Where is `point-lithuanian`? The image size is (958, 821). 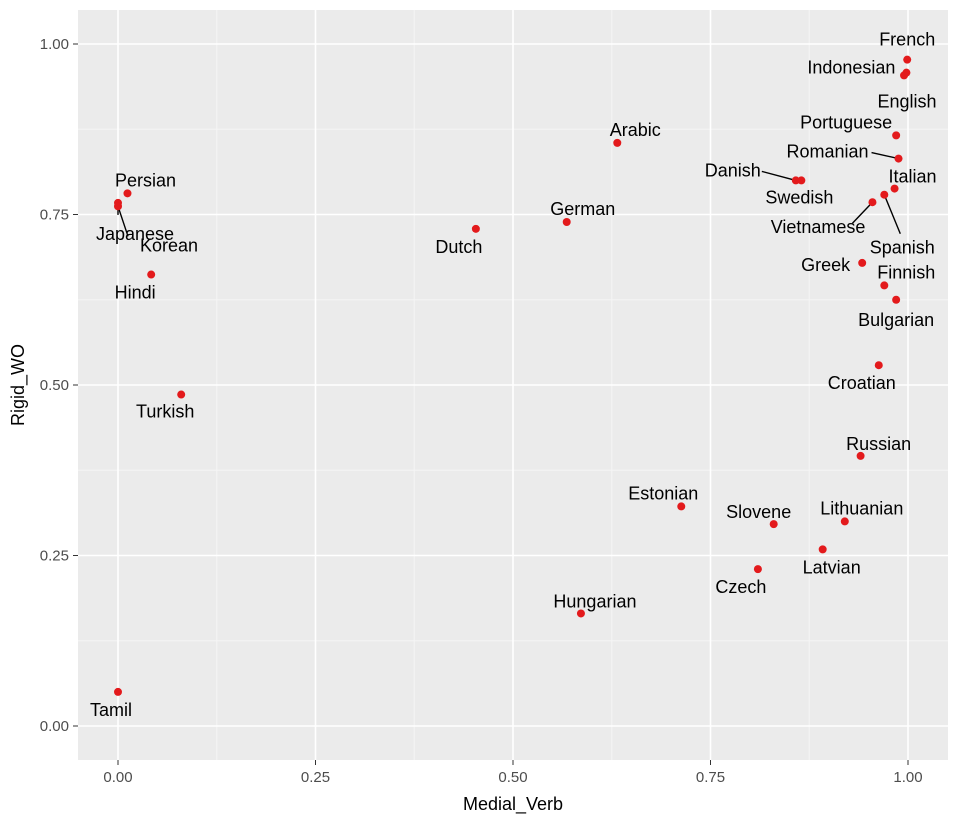
point-lithuanian is located at coordinates (844, 521).